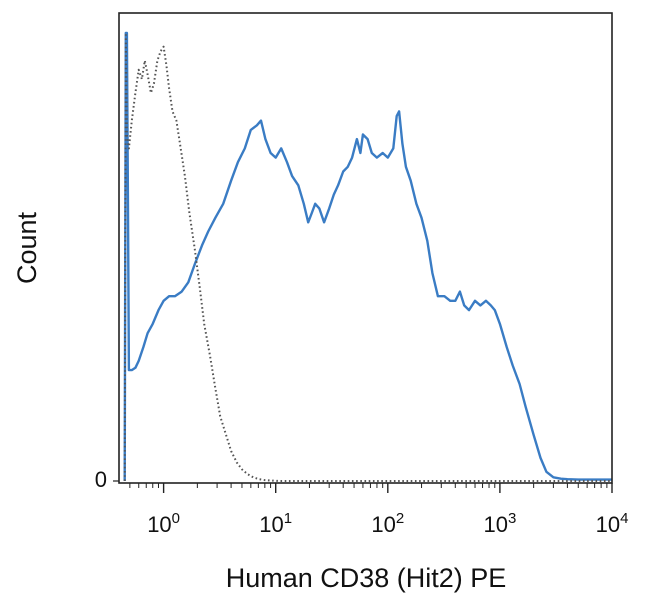 Image resolution: width=650 pixels, height=604 pixels. What do you see at coordinates (362, 502) in the screenshot?
I see `ticks-layer: 10⁰ 10¹ 10² 10³ 10⁴ 0` at bounding box center [362, 502].